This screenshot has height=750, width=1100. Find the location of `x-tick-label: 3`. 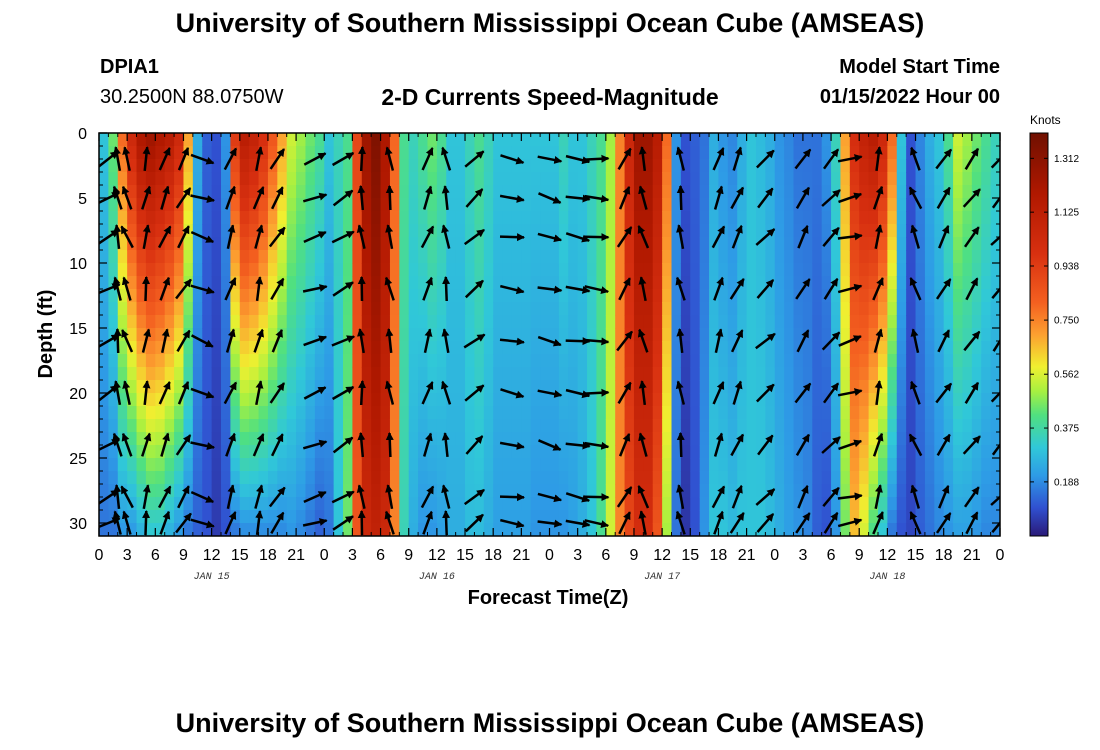

x-tick-label: 3 is located at coordinates (352, 555).